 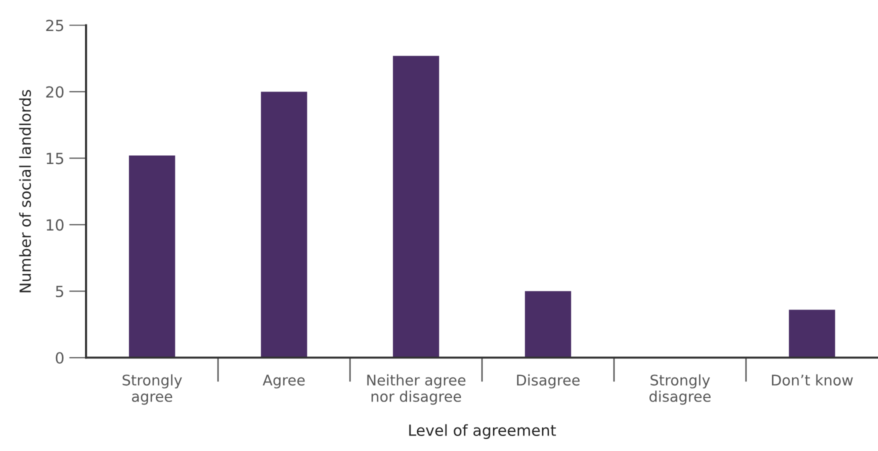 What do you see at coordinates (548, 381) in the screenshot?
I see `x-tick-label: Disagree` at bounding box center [548, 381].